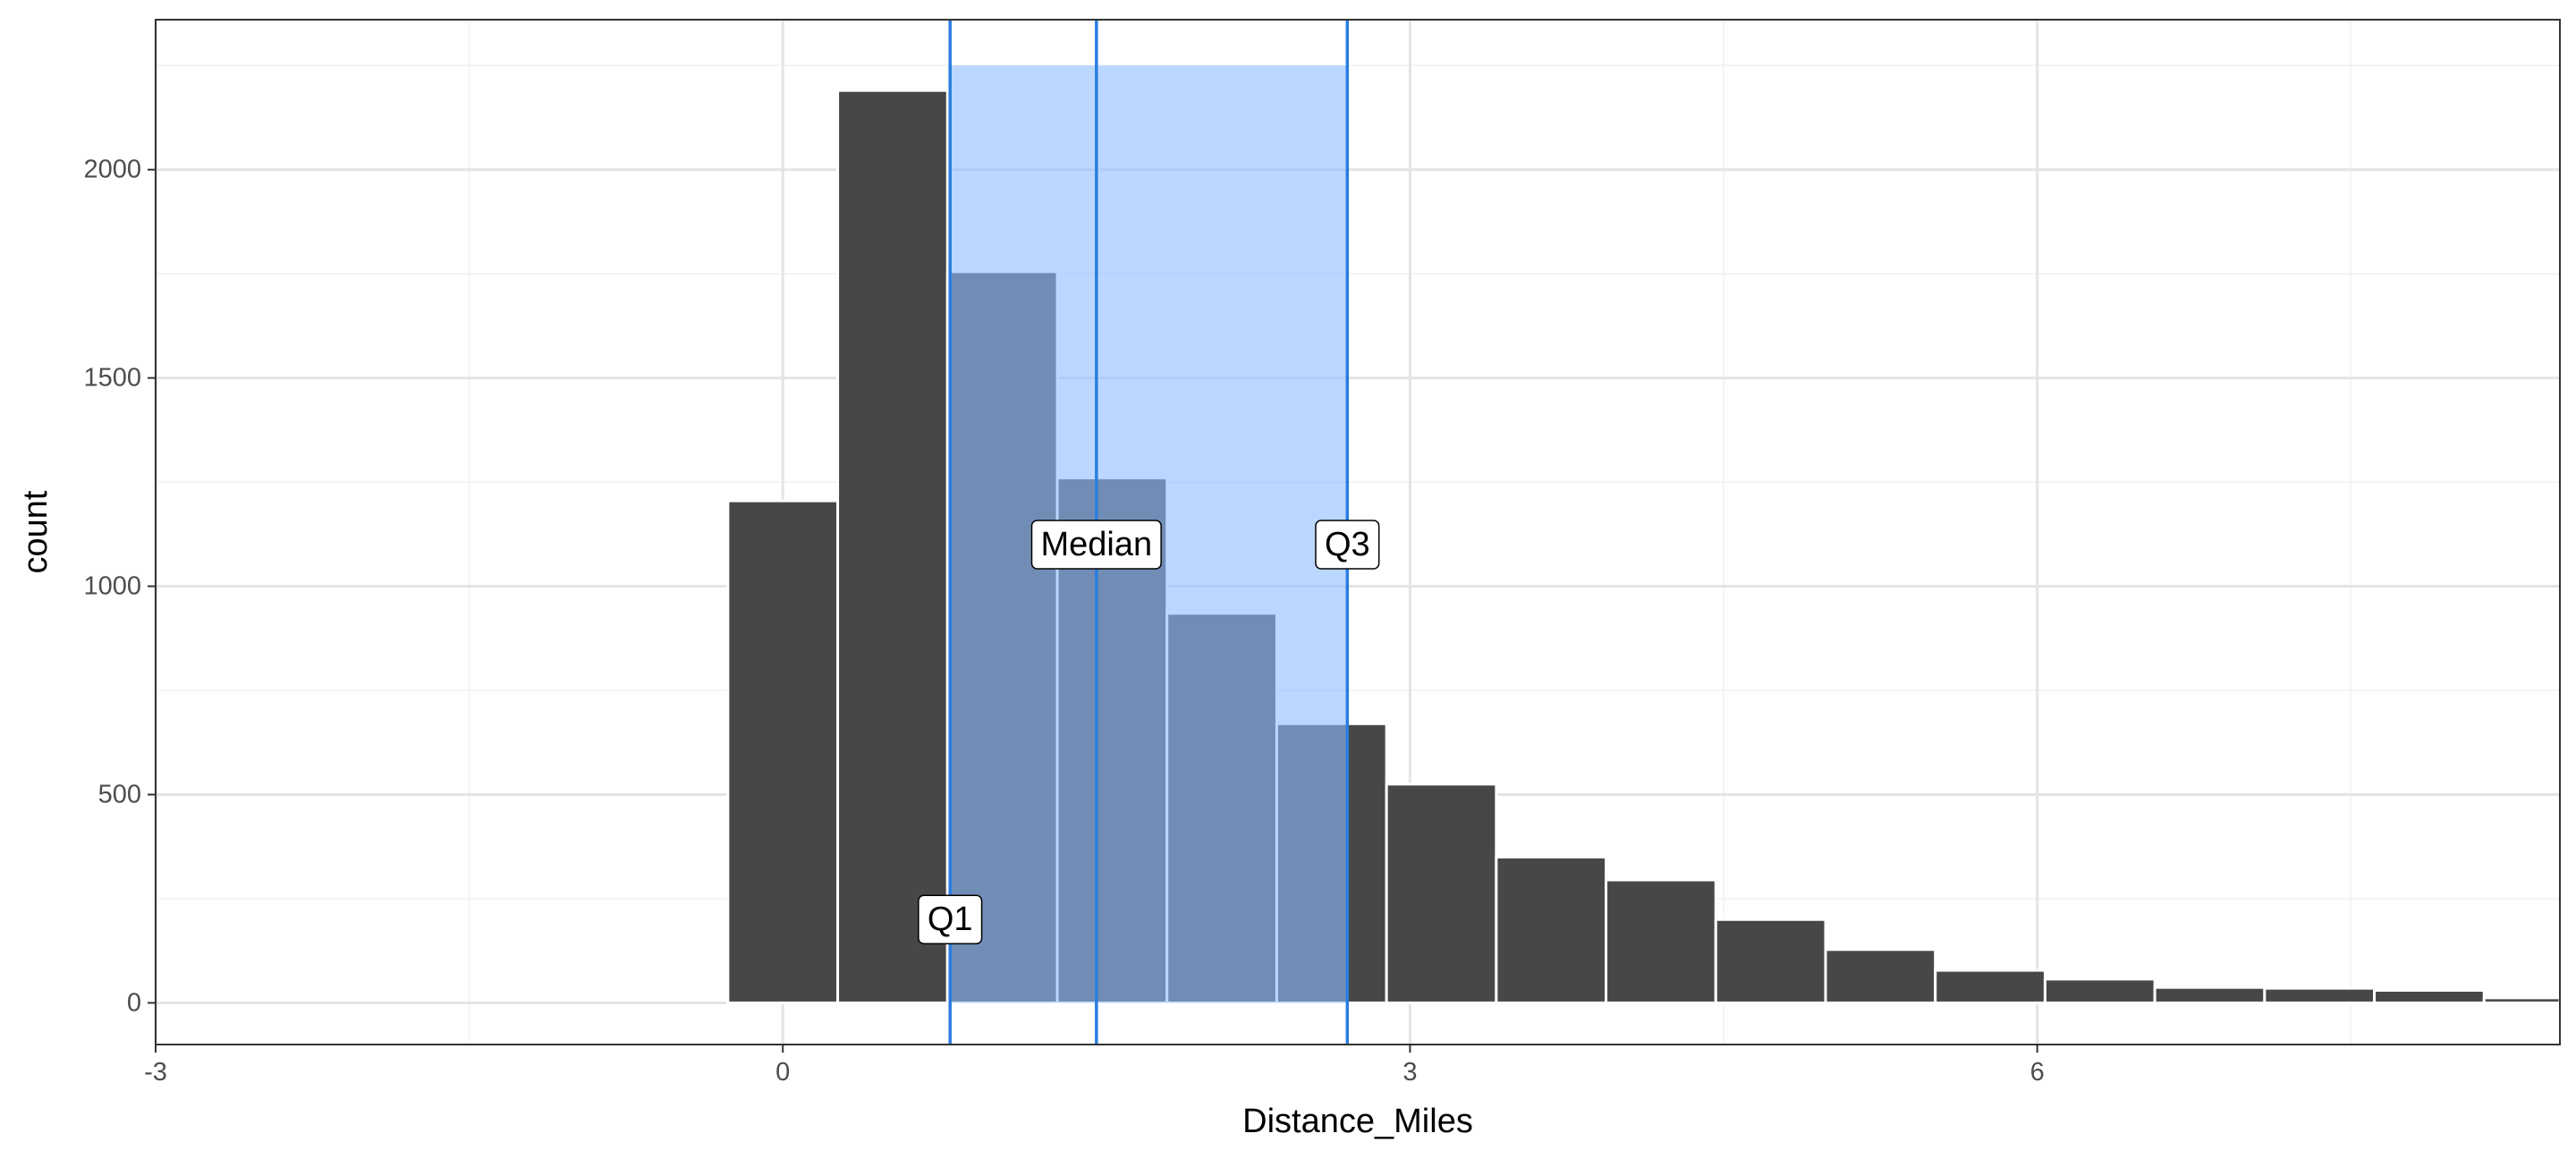  I want to click on q1-label-box, so click(950, 919).